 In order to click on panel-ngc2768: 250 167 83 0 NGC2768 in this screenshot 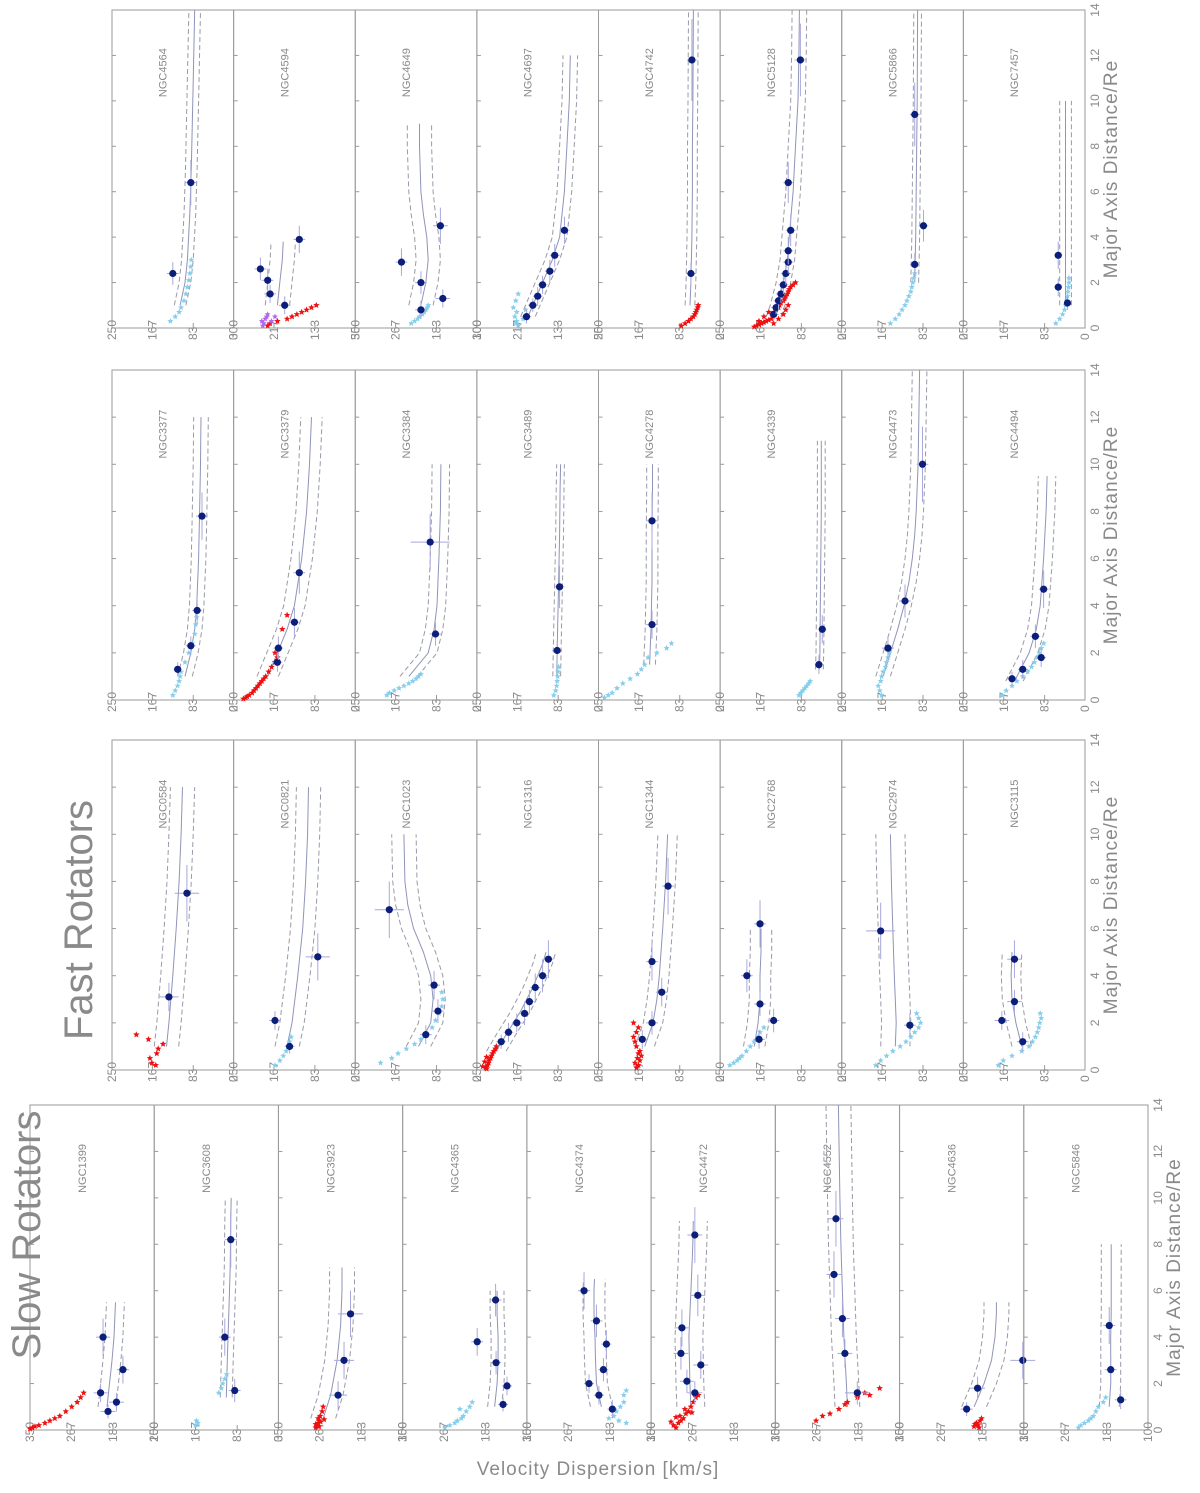, I will do `click(781, 910)`.